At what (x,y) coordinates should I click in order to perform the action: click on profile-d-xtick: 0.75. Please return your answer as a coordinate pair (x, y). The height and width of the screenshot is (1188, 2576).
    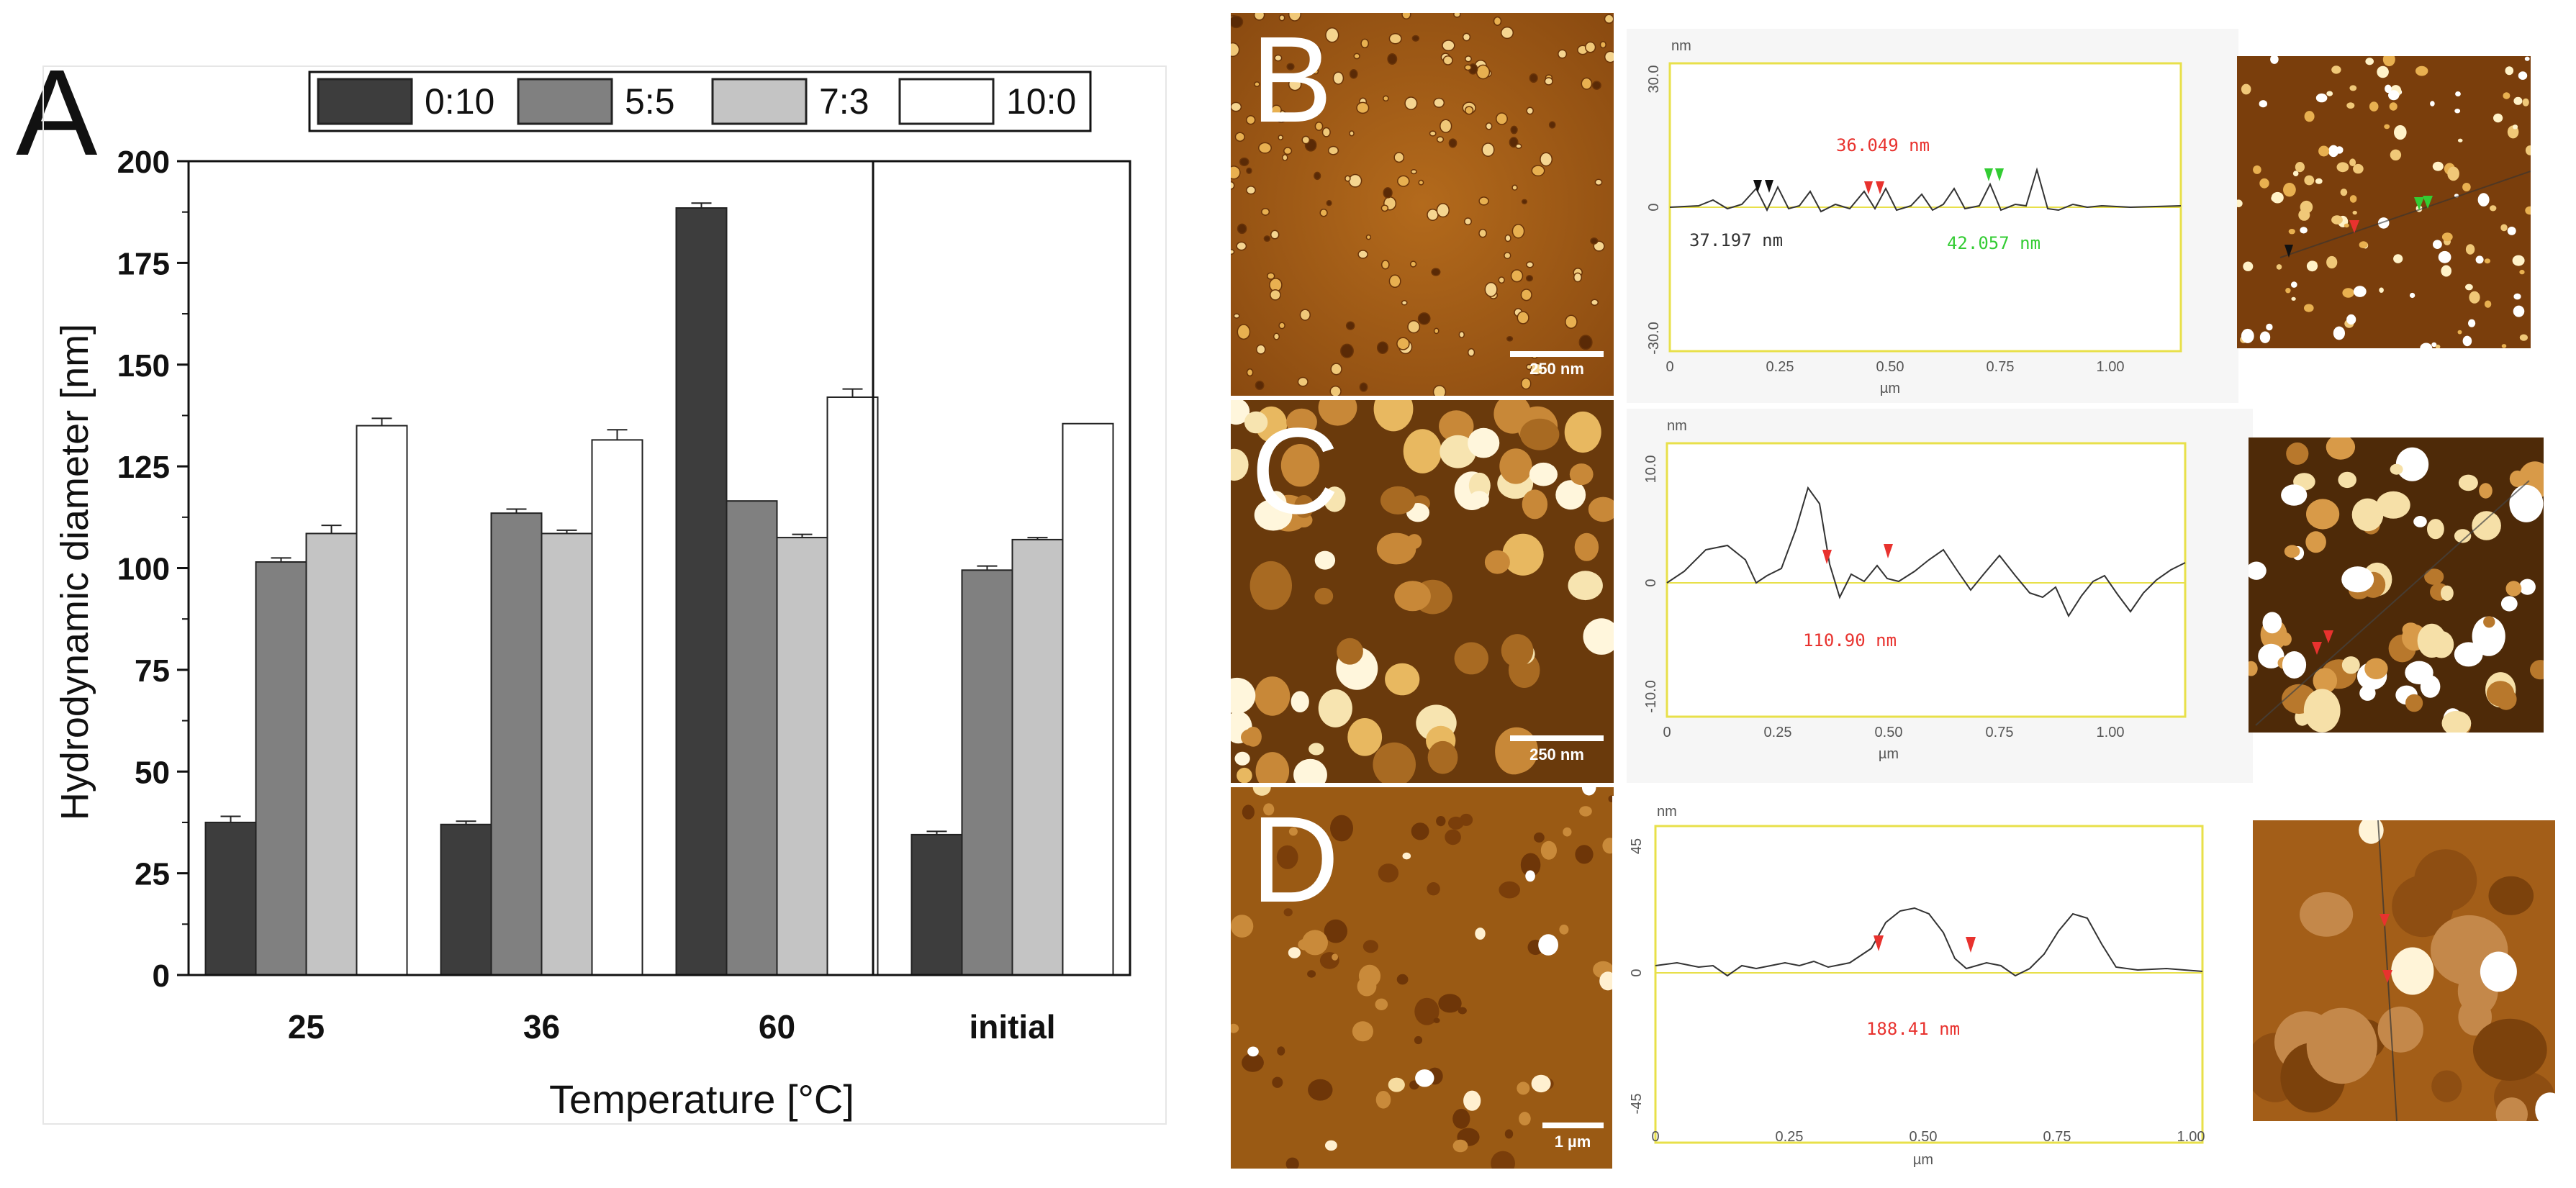
    Looking at the image, I should click on (2057, 1137).